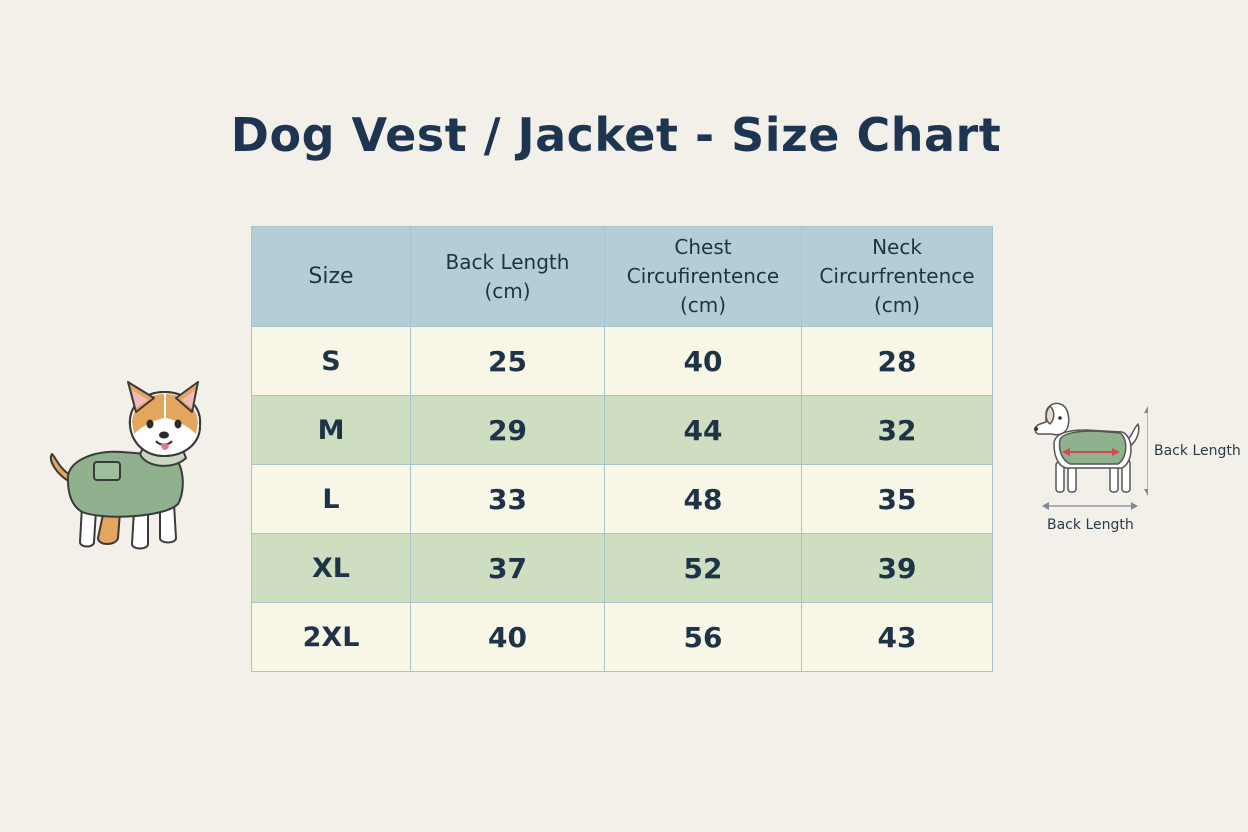 This screenshot has height=832, width=1248. Describe the element at coordinates (703, 499) in the screenshot. I see `cell-chest: 48` at that location.